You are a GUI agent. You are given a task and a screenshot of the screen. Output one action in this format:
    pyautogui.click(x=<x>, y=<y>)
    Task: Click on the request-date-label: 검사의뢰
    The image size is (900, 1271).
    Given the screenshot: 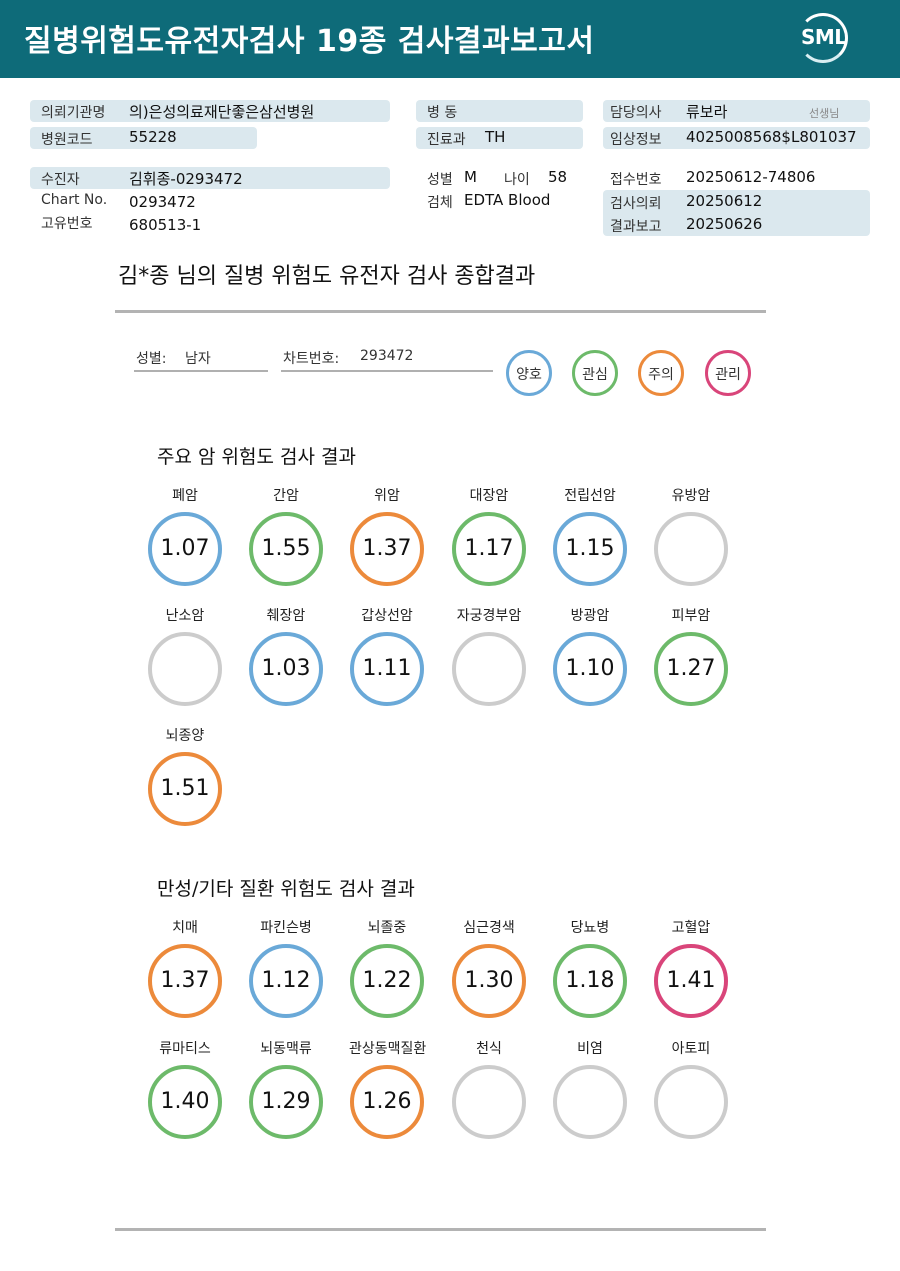 What is the action you would take?
    pyautogui.click(x=636, y=204)
    